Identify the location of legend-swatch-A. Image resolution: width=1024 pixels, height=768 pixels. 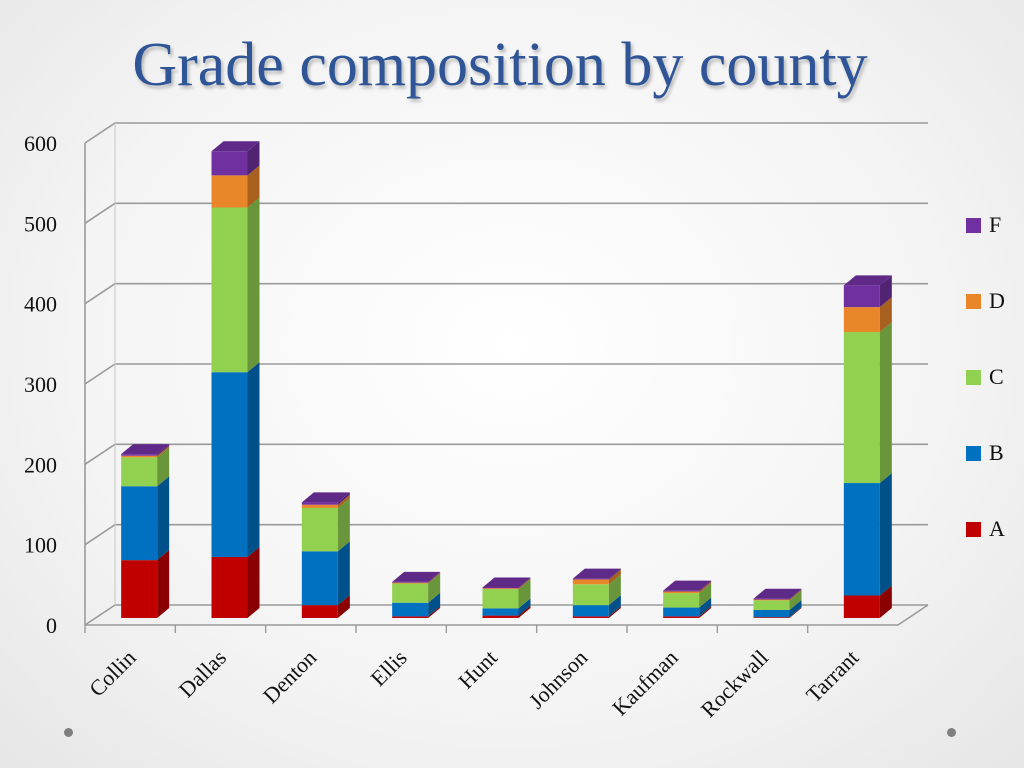
(973, 529).